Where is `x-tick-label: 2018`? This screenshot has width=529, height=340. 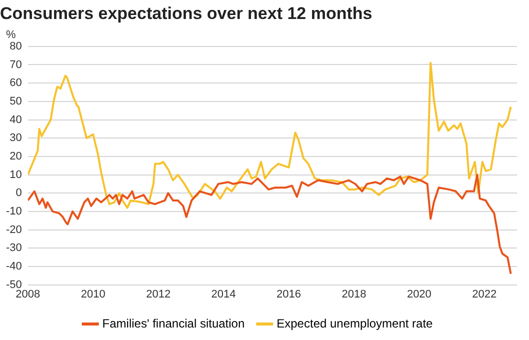 x-tick-label: 2018 is located at coordinates (354, 294).